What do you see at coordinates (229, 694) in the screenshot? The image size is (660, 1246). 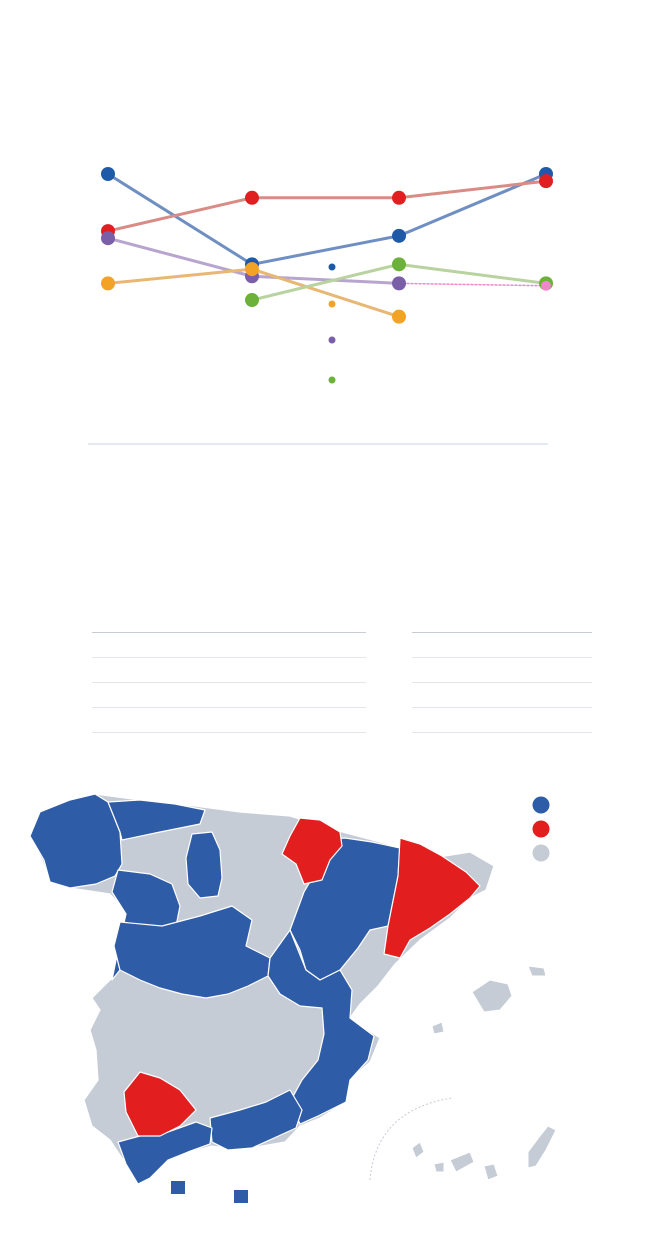 I see `results-table-left` at bounding box center [229, 694].